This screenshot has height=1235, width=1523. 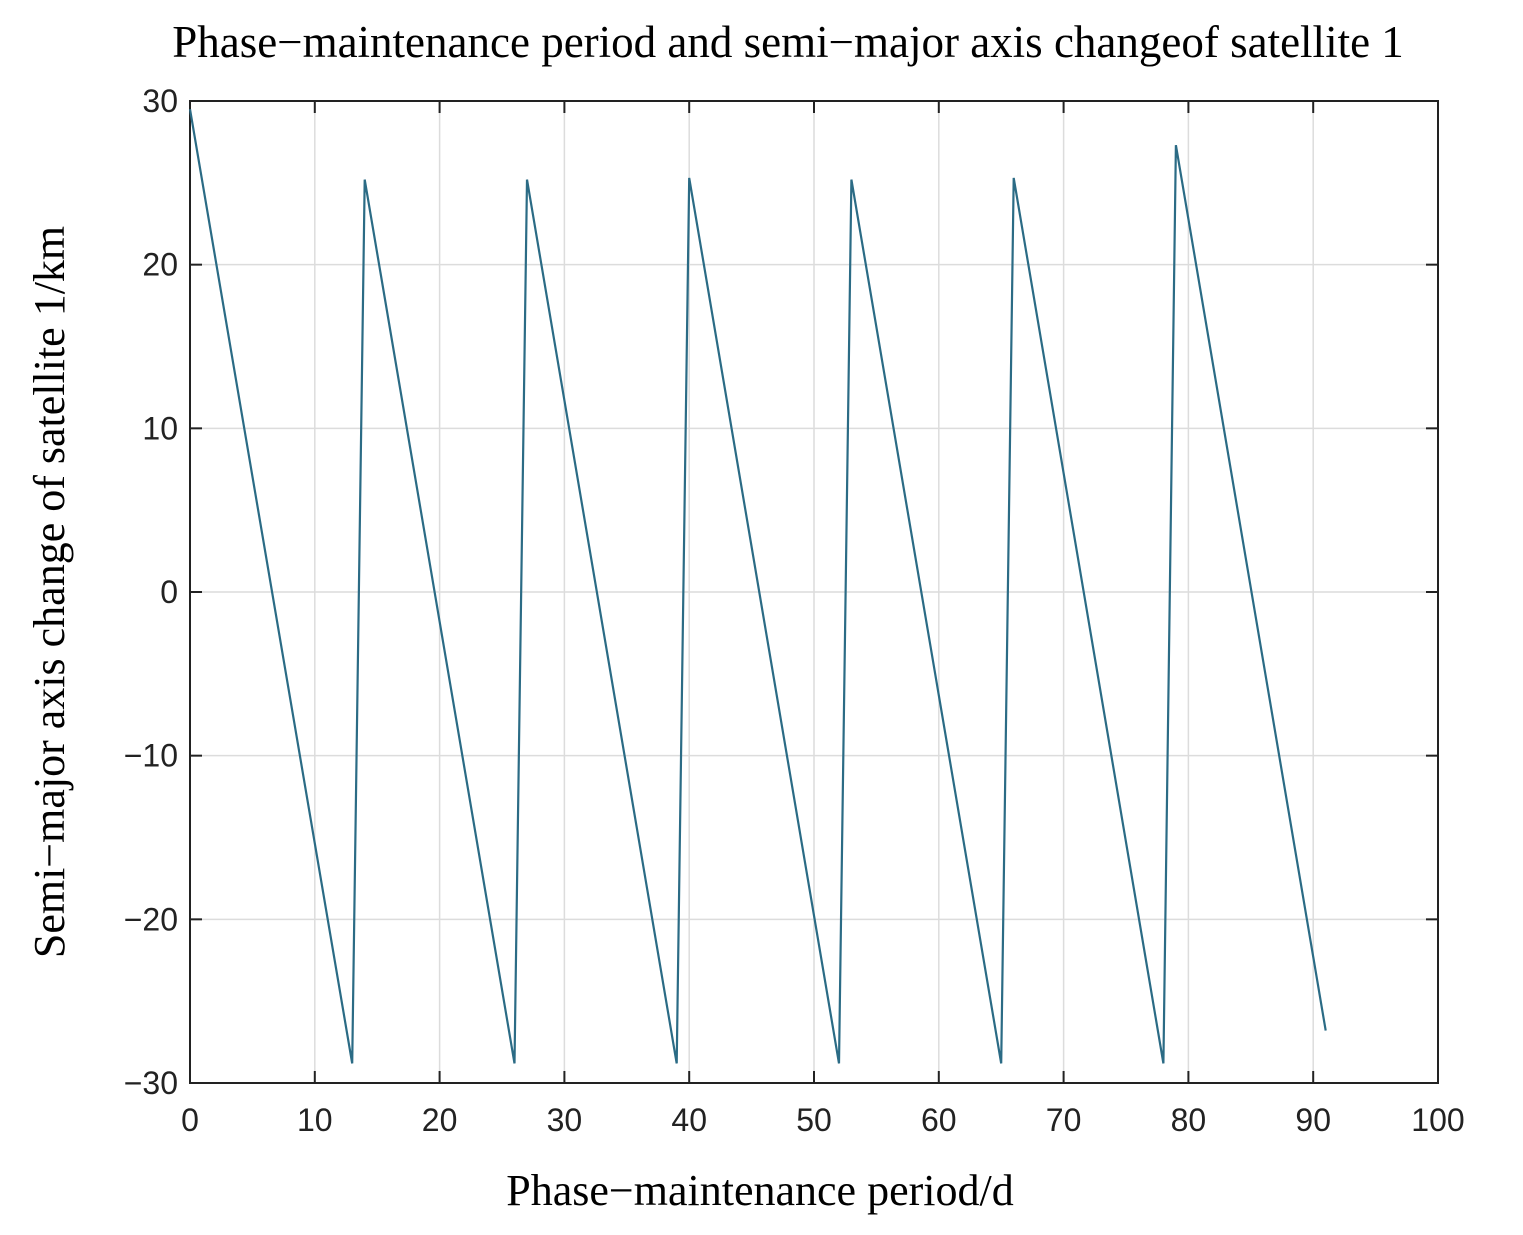 What do you see at coordinates (939, 1120) in the screenshot?
I see `x-tick-label: 60` at bounding box center [939, 1120].